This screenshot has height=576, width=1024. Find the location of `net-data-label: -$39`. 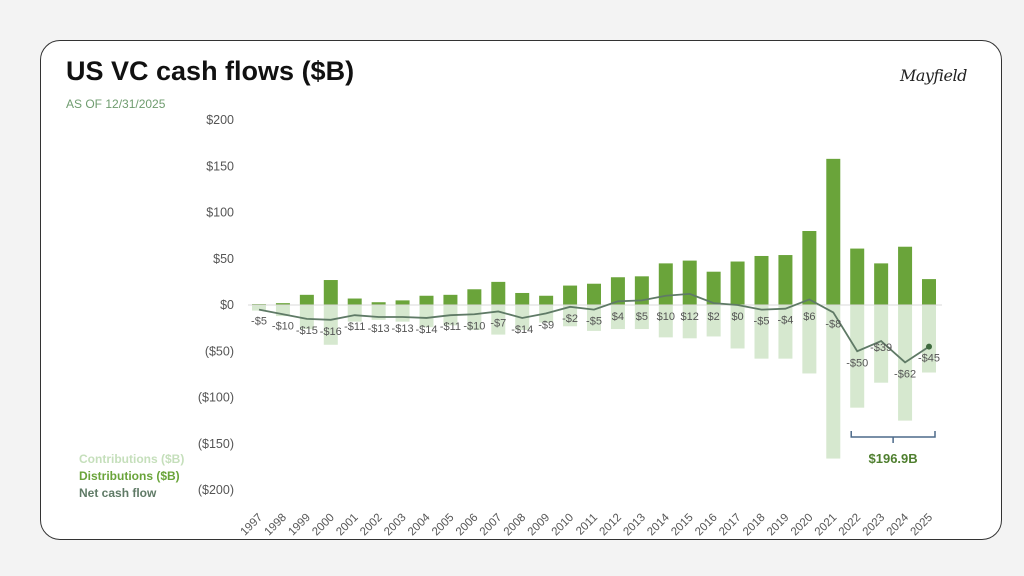

net-data-label: -$39 is located at coordinates (881, 348).